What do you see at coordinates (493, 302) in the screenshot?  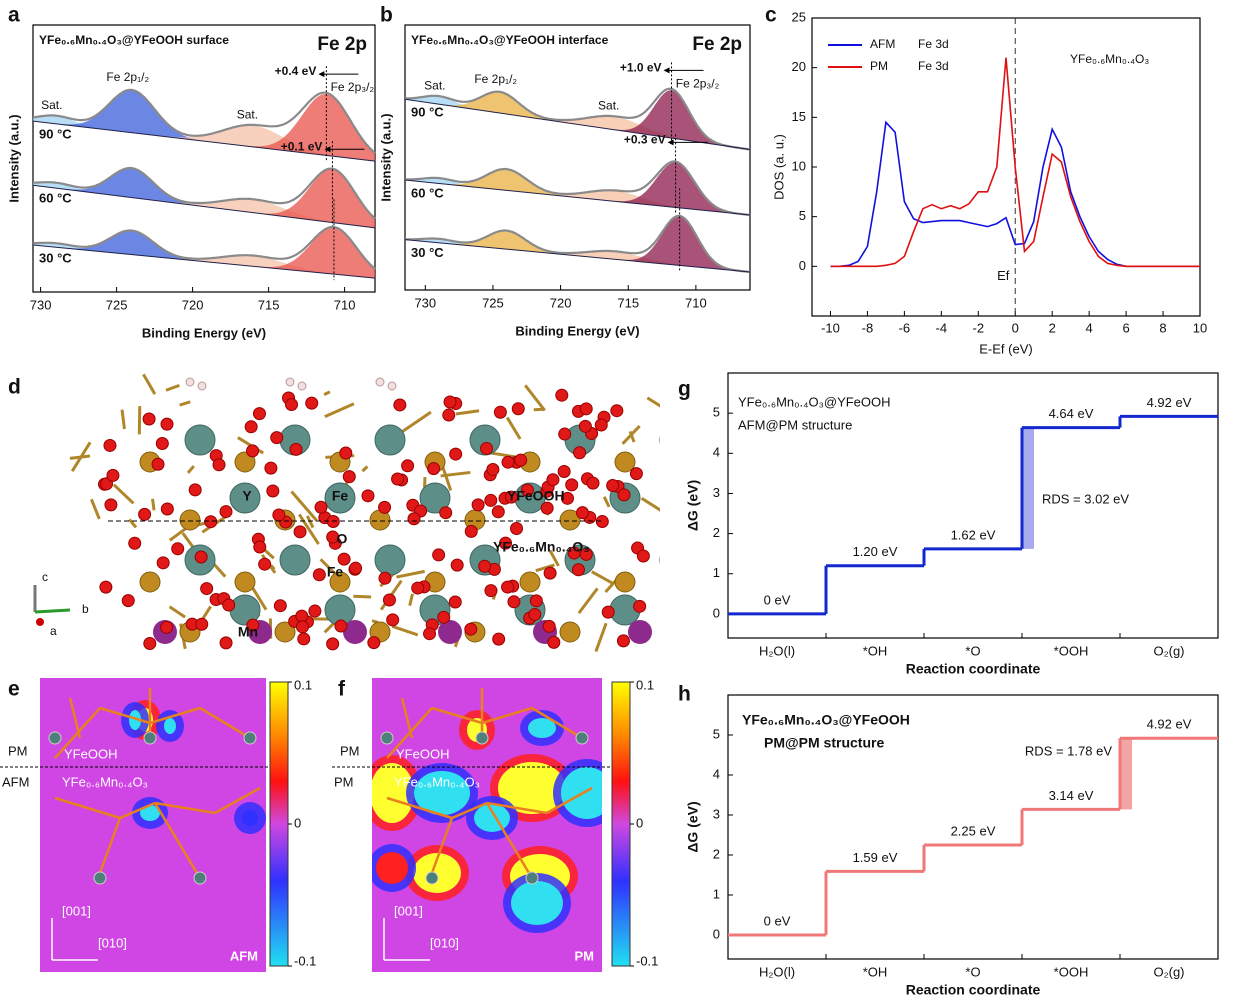 I see `x-tick-label: 725` at bounding box center [493, 302].